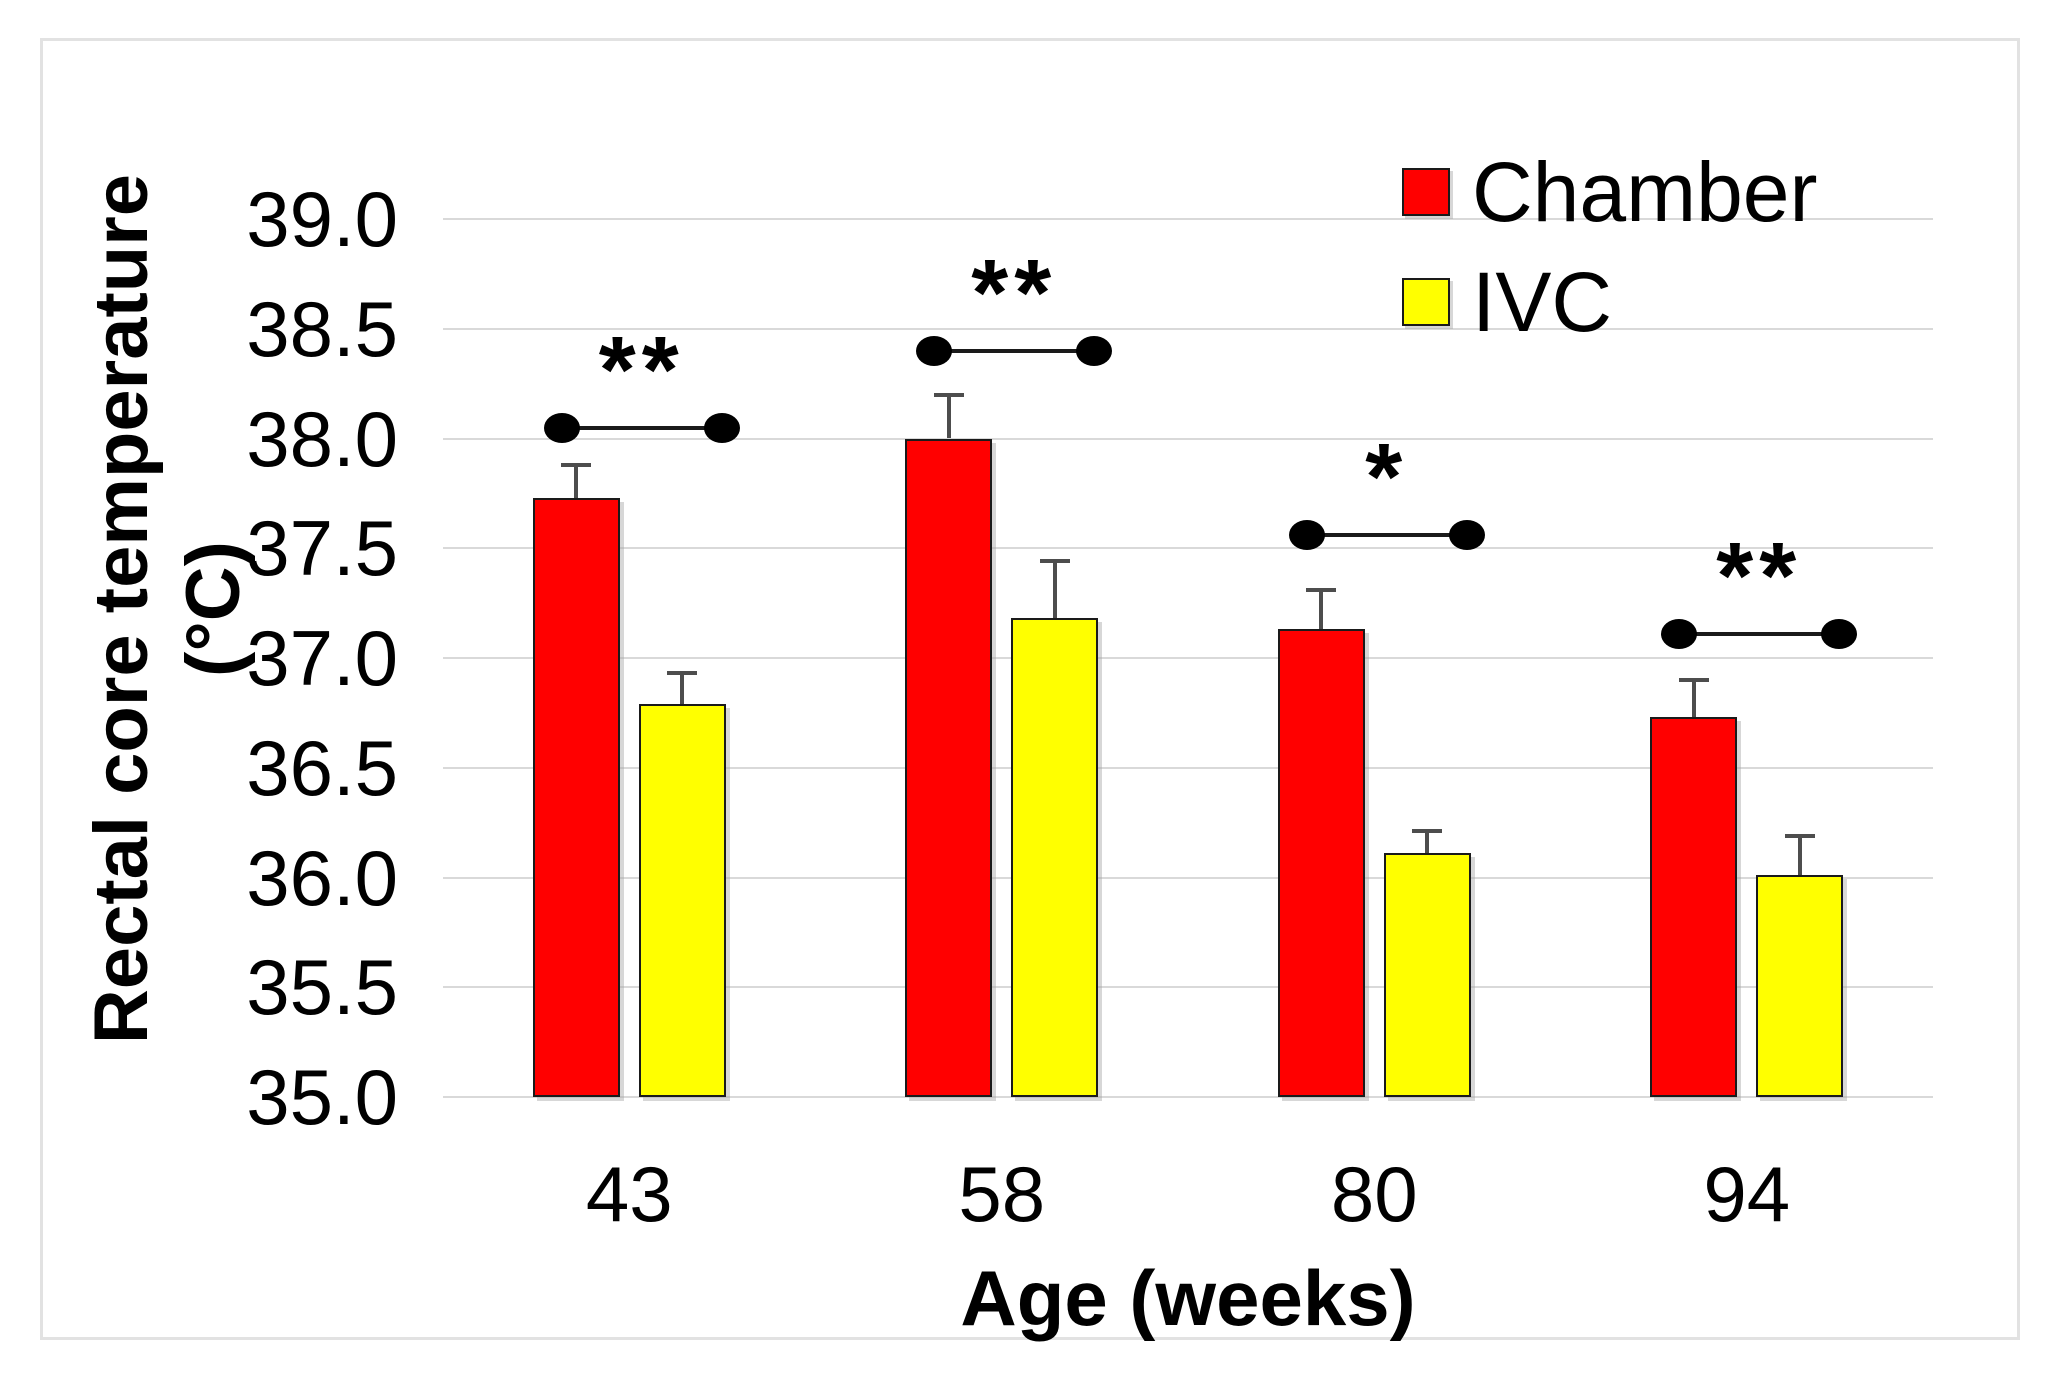 Image resolution: width=2061 pixels, height=1388 pixels. Describe the element at coordinates (1188, 328) in the screenshot. I see `gridline-38.5` at that location.